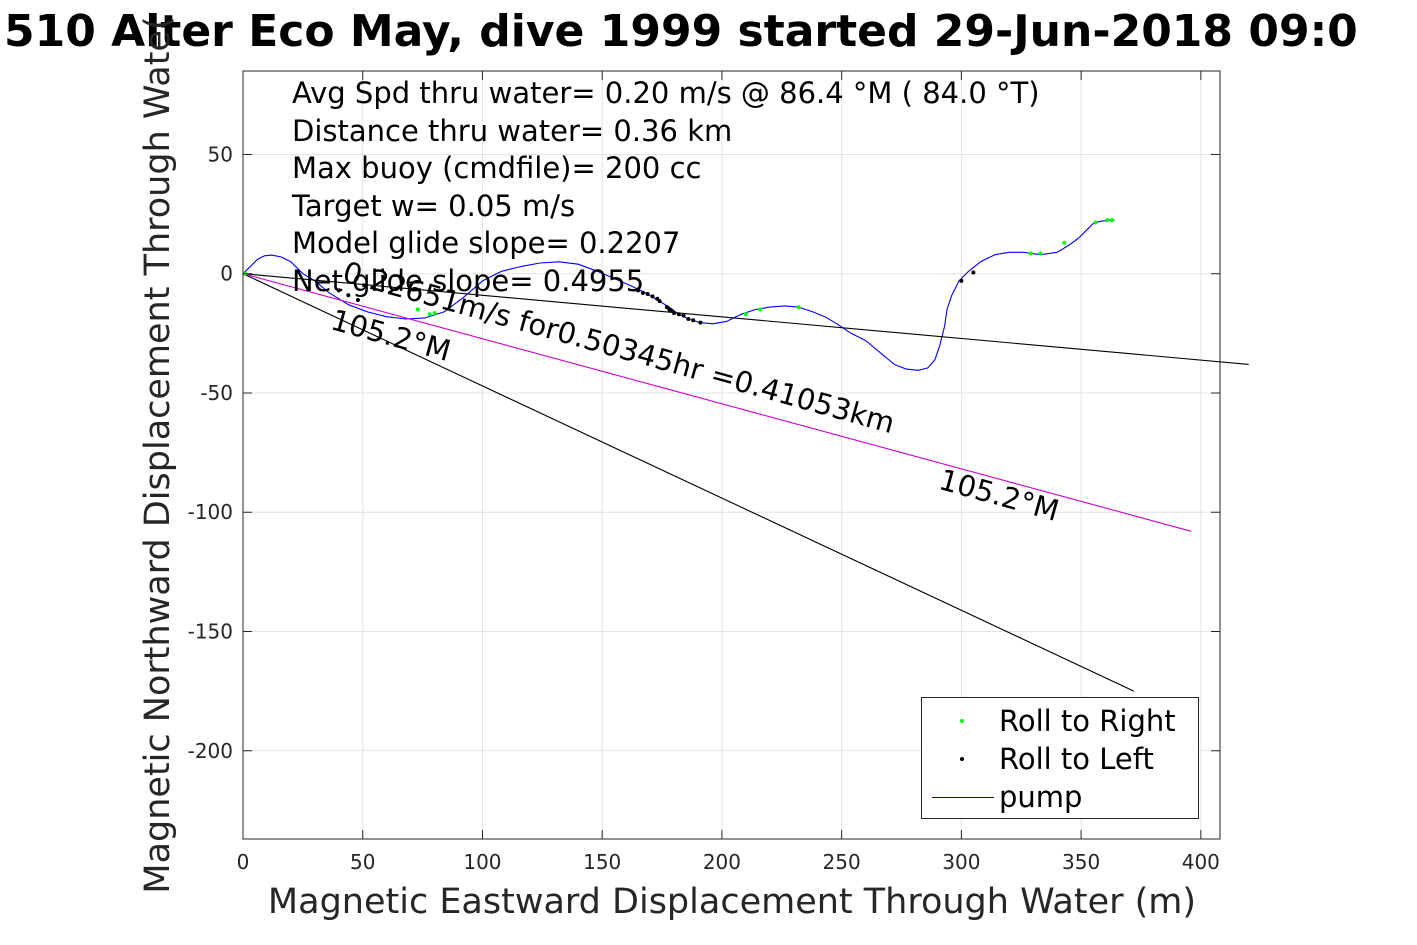 Image resolution: width=1417 pixels, height=945 pixels. I want to click on annotation-net-glide-slope: Net glide slope= 0.4955, so click(468, 280).